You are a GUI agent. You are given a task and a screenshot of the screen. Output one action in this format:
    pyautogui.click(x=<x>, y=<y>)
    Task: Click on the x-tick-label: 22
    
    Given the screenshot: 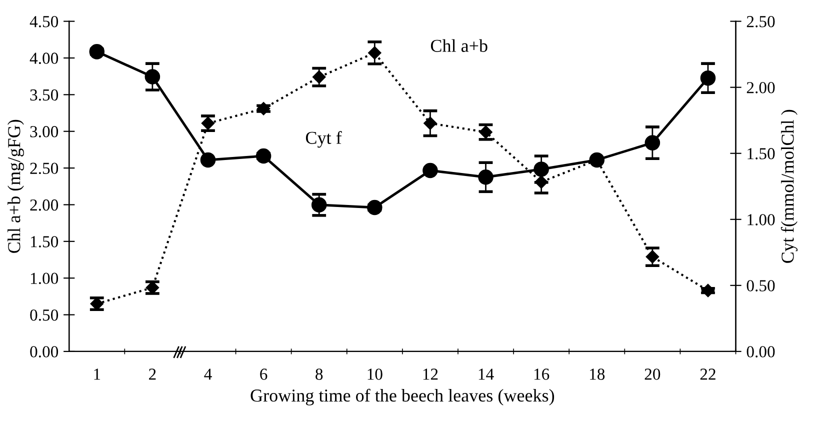 What is the action you would take?
    pyautogui.click(x=708, y=374)
    